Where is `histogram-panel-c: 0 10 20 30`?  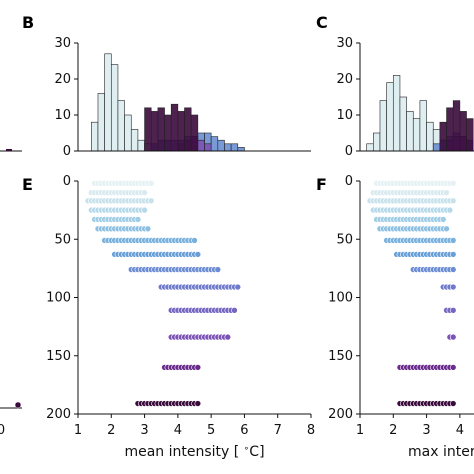
histogram-panel-c: 0 10 20 30 is located at coordinates (405, 97).